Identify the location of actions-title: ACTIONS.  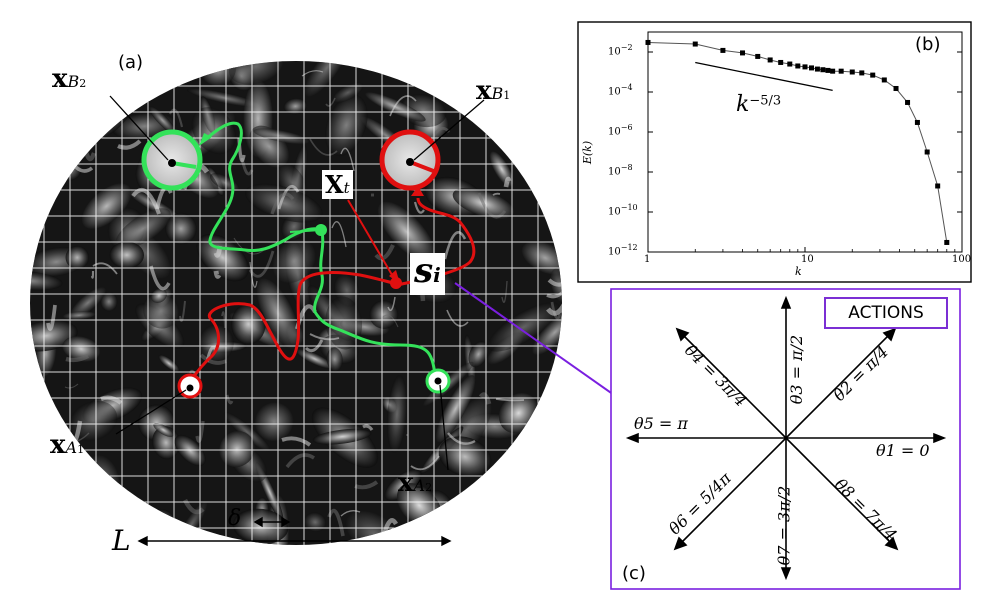
(886, 313).